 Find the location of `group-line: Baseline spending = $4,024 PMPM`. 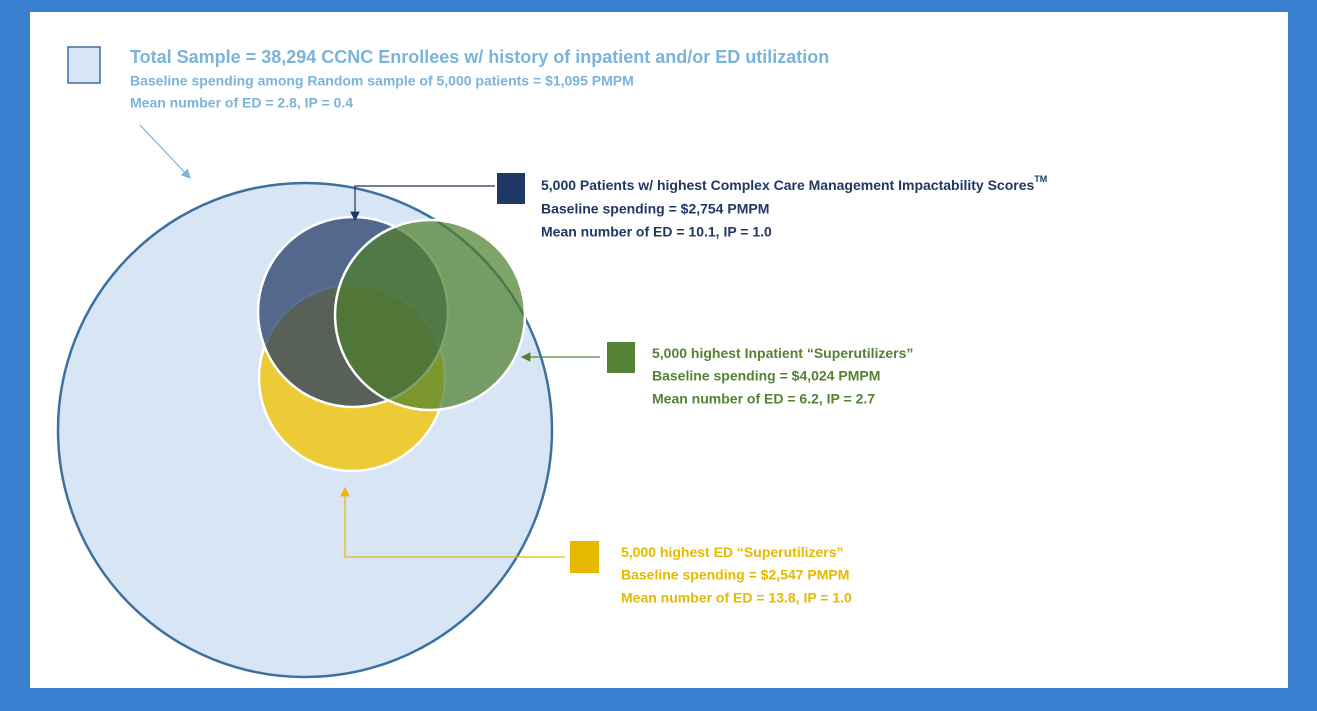

group-line: Baseline spending = $4,024 PMPM is located at coordinates (766, 376).